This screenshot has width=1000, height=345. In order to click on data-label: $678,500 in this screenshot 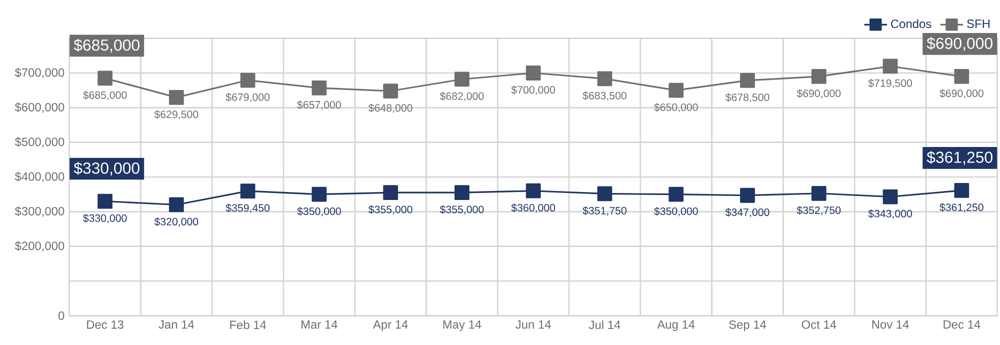, I will do `click(747, 97)`.